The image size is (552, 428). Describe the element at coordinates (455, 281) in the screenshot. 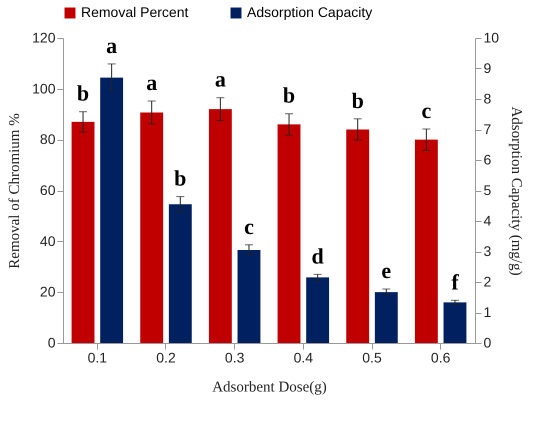

I see `data-label: f` at that location.